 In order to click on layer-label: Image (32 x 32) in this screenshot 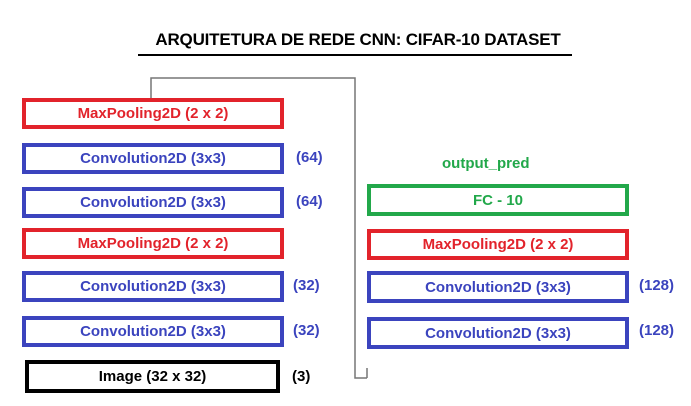, I will do `click(152, 376)`.